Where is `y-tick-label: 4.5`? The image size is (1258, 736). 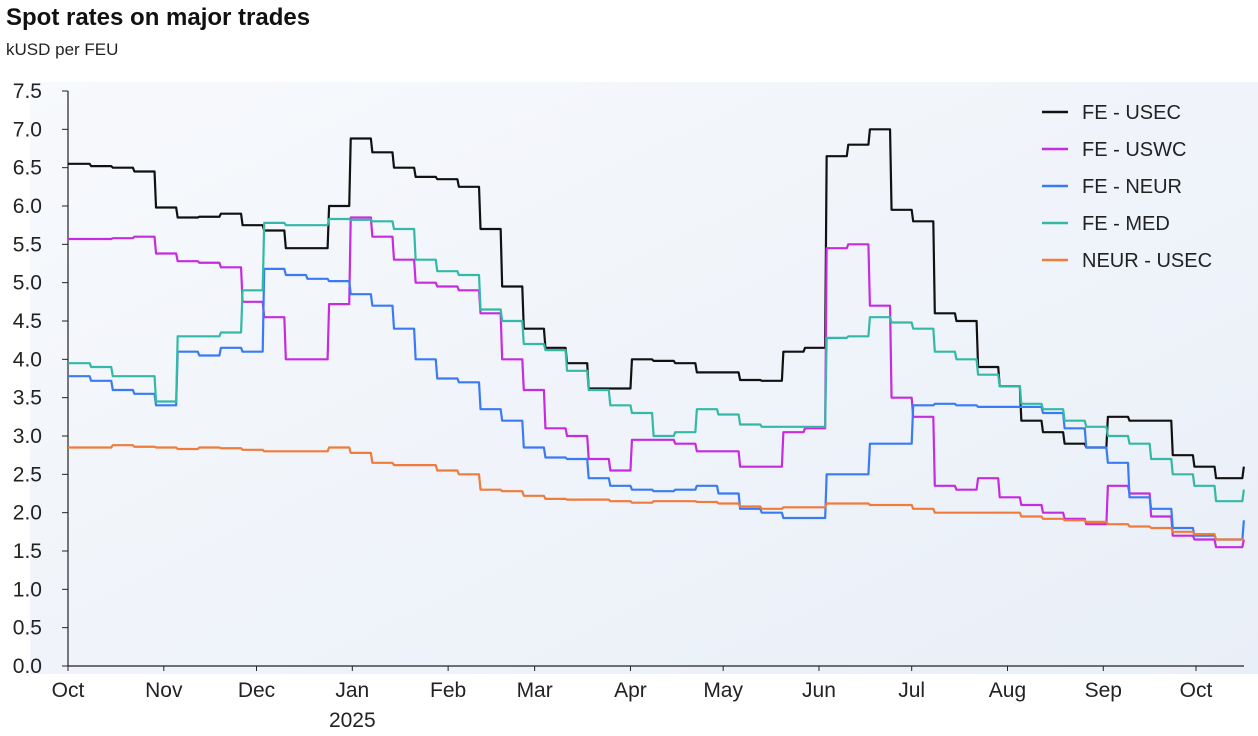 y-tick-label: 4.5 is located at coordinates (27, 321).